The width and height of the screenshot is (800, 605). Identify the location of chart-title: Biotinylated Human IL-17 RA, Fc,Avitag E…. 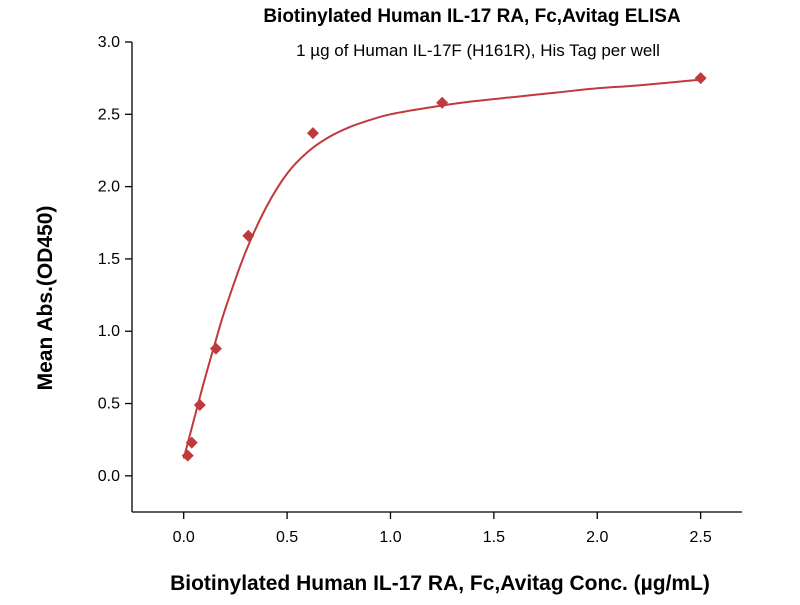
(472, 16).